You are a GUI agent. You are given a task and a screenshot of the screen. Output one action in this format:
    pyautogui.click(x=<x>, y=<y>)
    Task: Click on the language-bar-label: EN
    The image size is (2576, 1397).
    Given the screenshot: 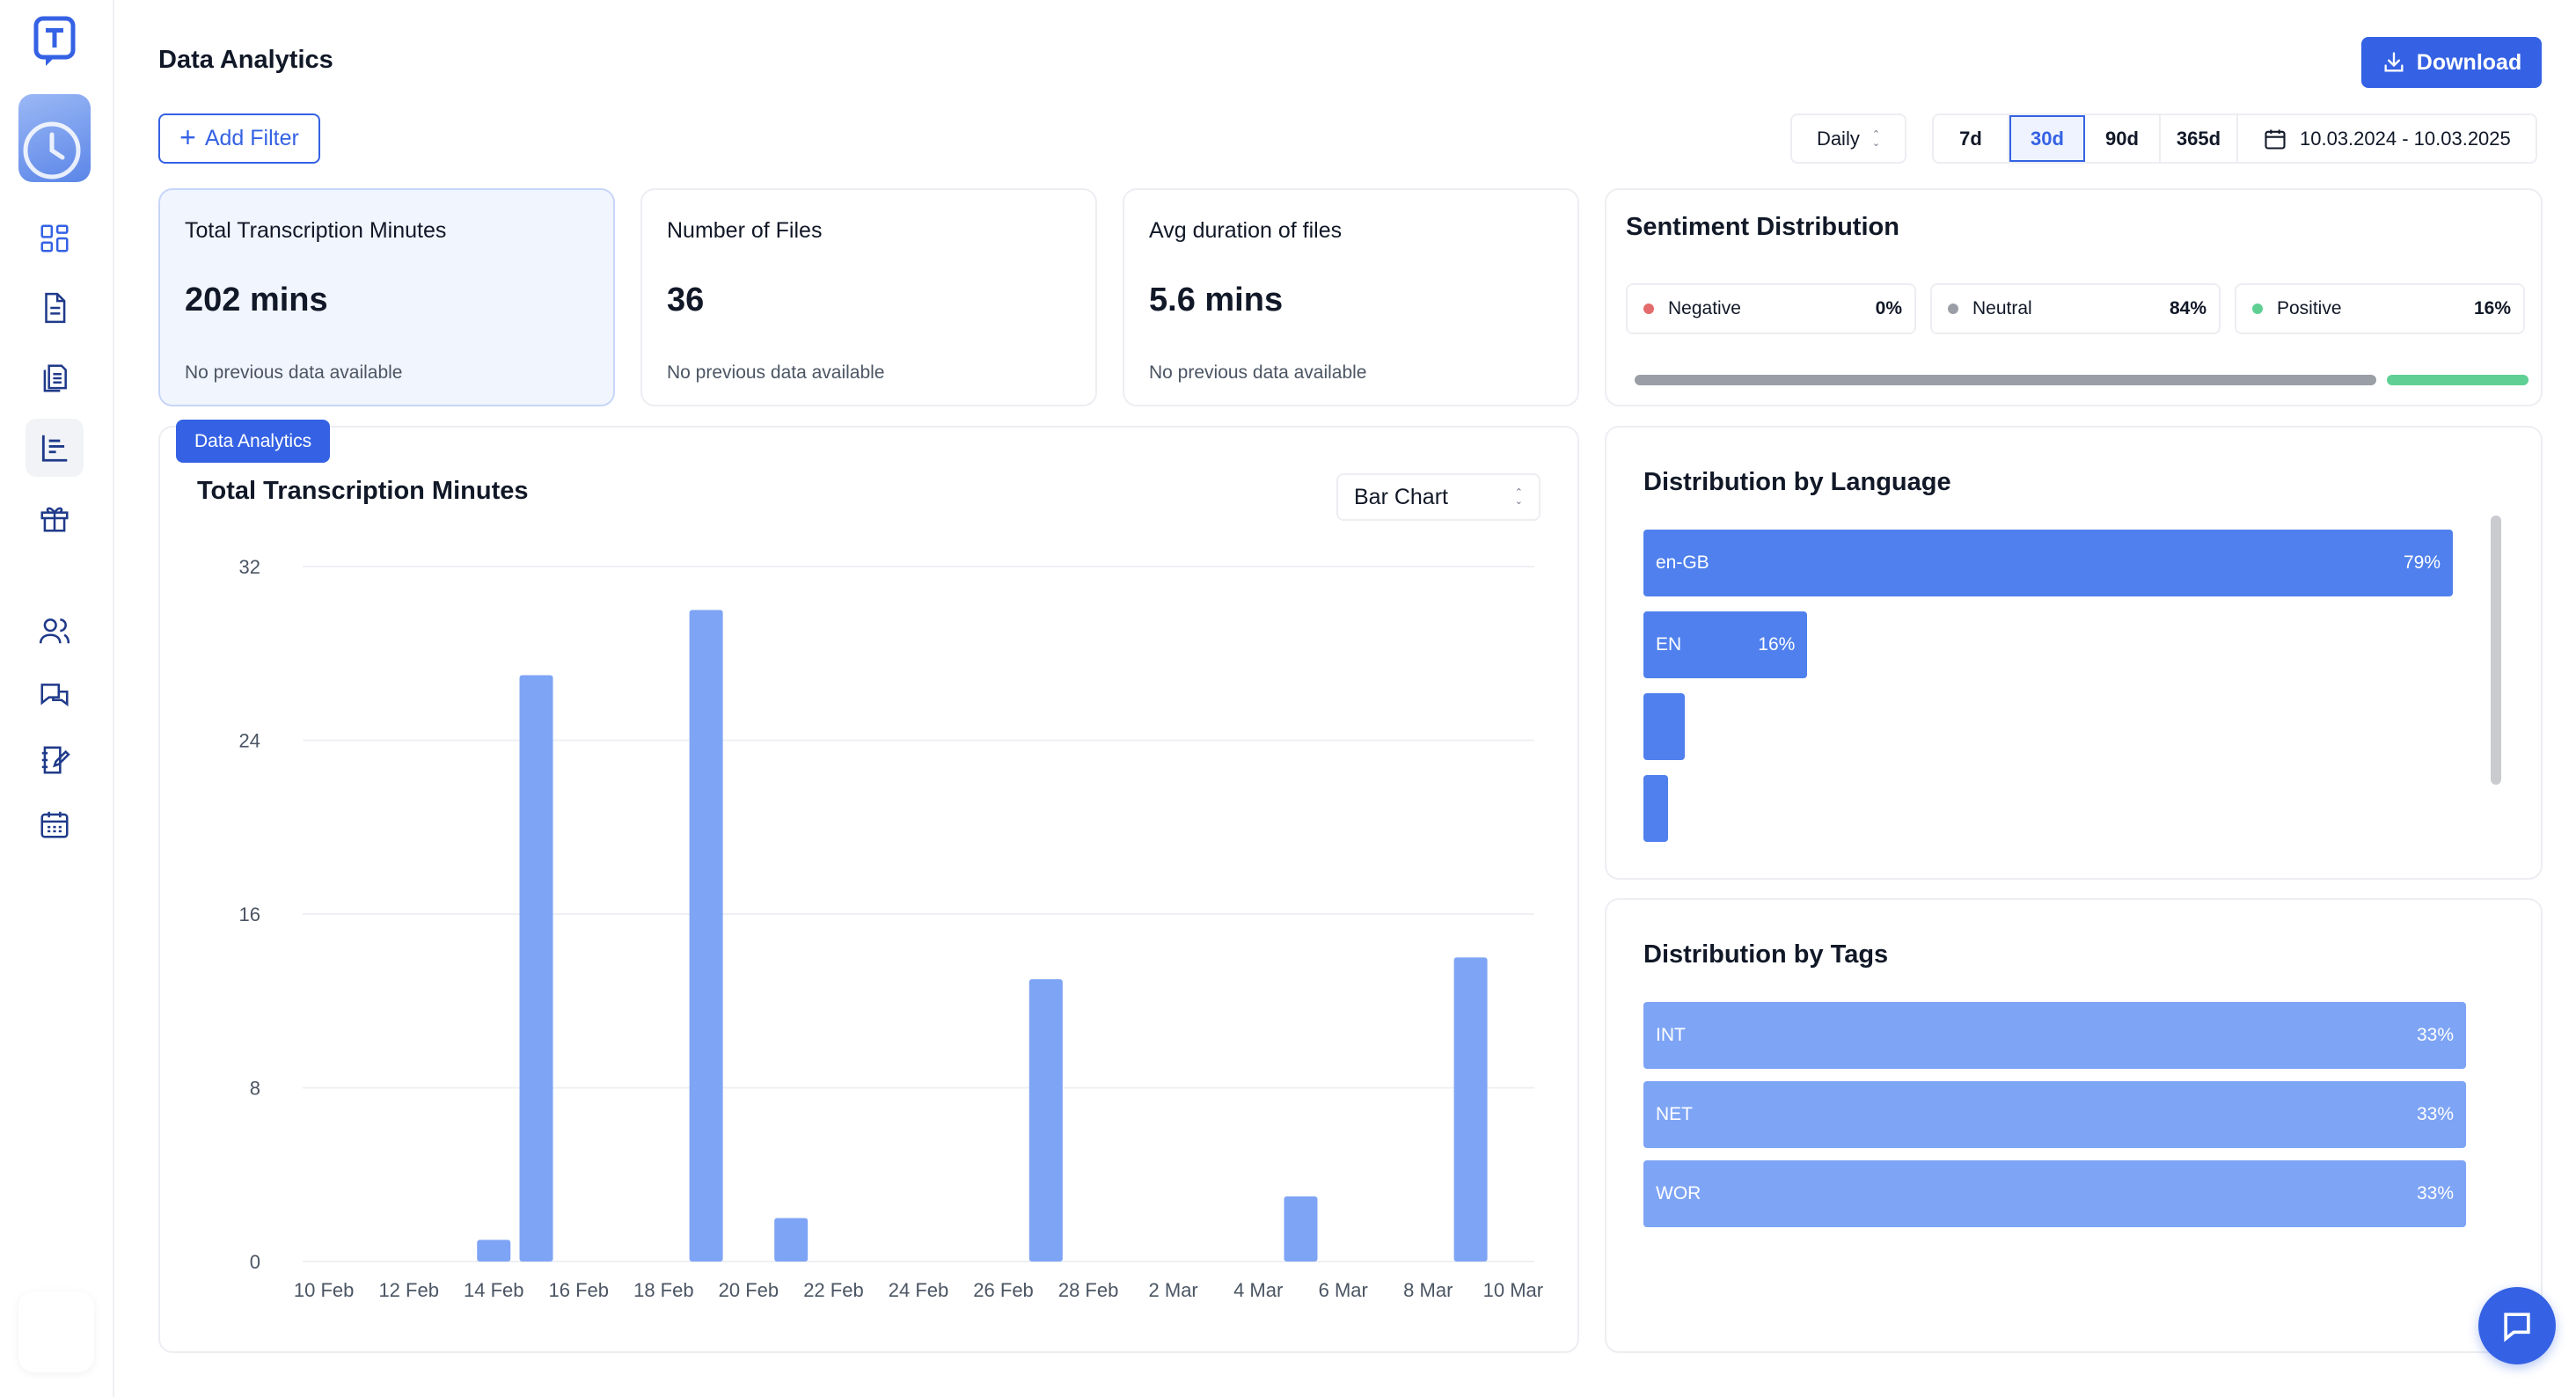 What is the action you would take?
    pyautogui.click(x=1669, y=644)
    